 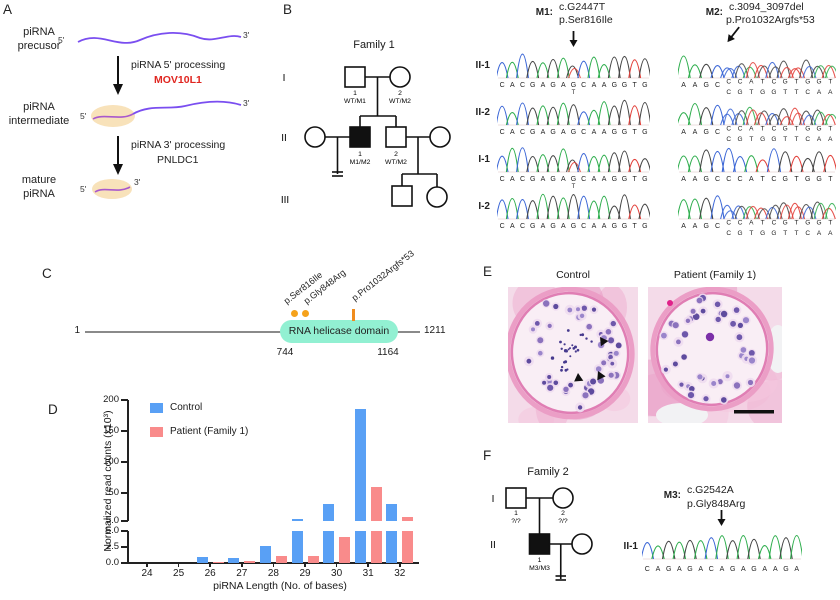 I want to click on genotype-F-II-1: M3/M3, so click(x=539, y=568).